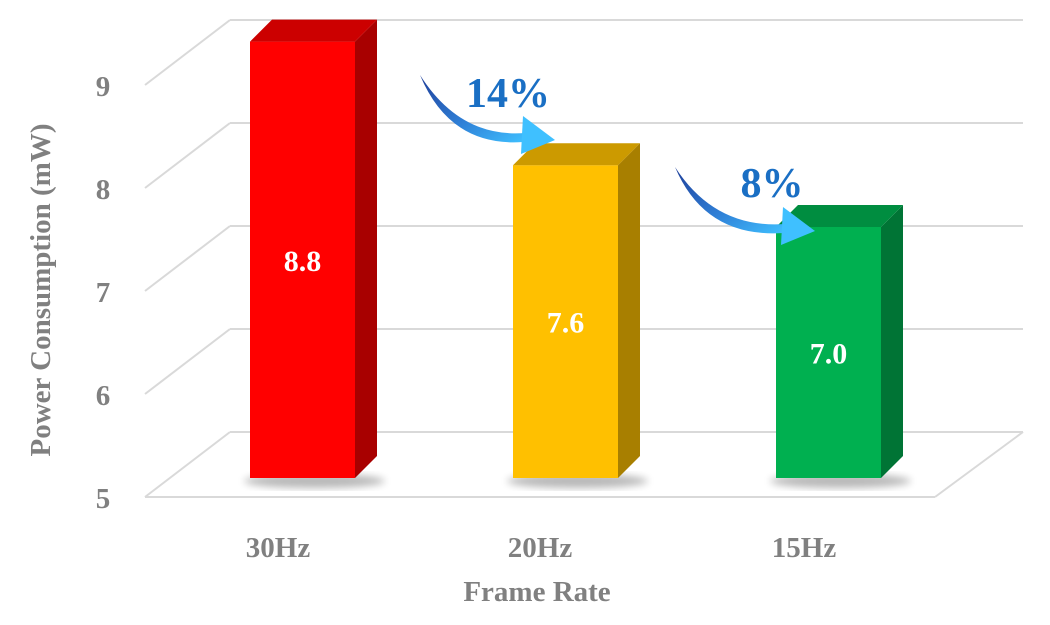 The width and height of the screenshot is (1050, 625). I want to click on x-tick-label: 20Hz, so click(540, 548).